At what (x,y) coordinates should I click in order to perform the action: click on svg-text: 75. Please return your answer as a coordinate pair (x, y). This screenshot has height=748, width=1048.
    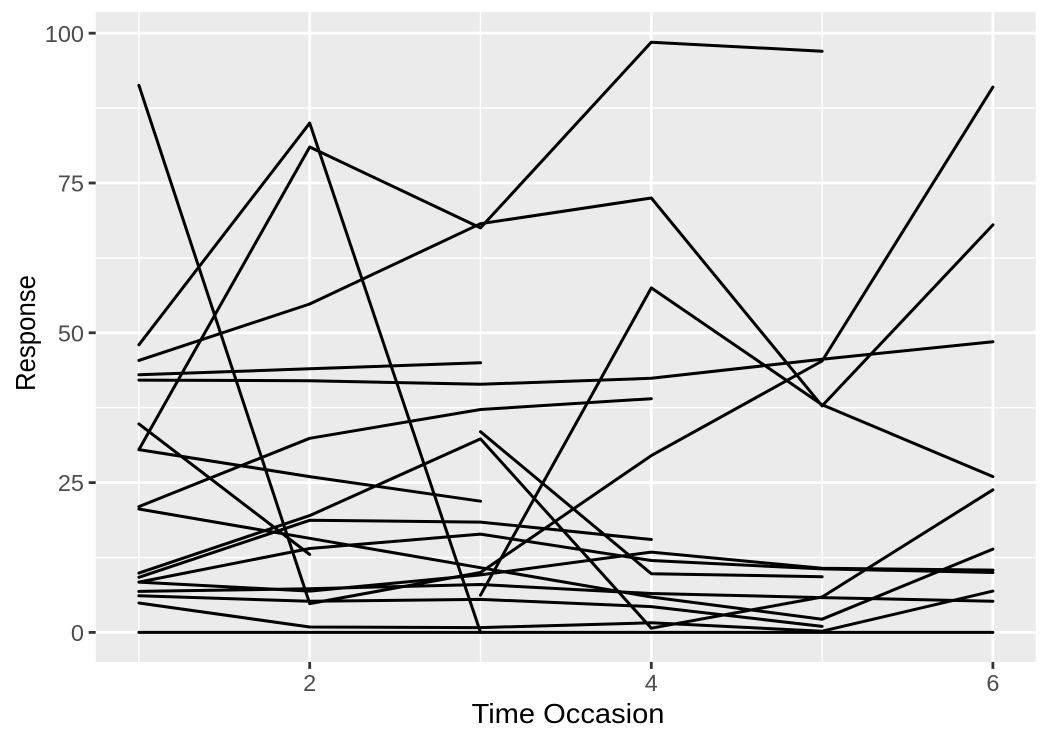
    Looking at the image, I should click on (71, 184).